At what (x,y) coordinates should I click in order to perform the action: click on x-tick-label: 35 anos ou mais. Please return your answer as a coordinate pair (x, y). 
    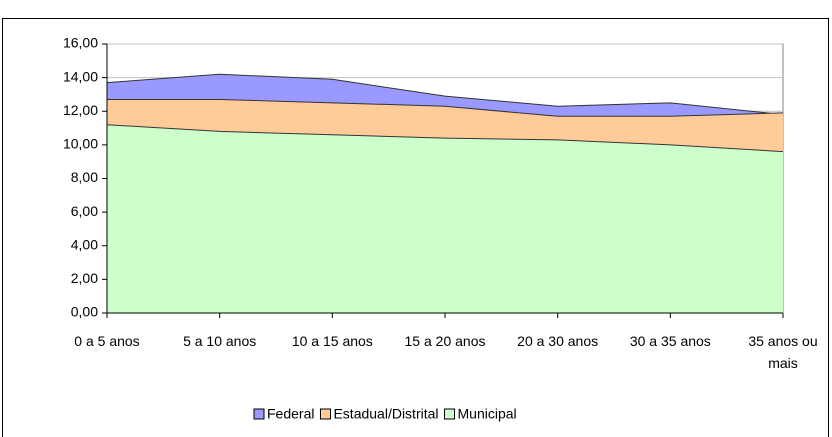
    Looking at the image, I should click on (783, 352).